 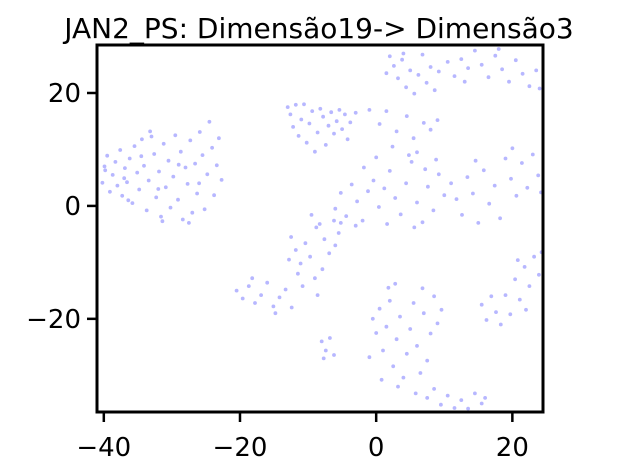 What do you see at coordinates (53, 320) in the screenshot?
I see `y-tick-label: −20` at bounding box center [53, 320].